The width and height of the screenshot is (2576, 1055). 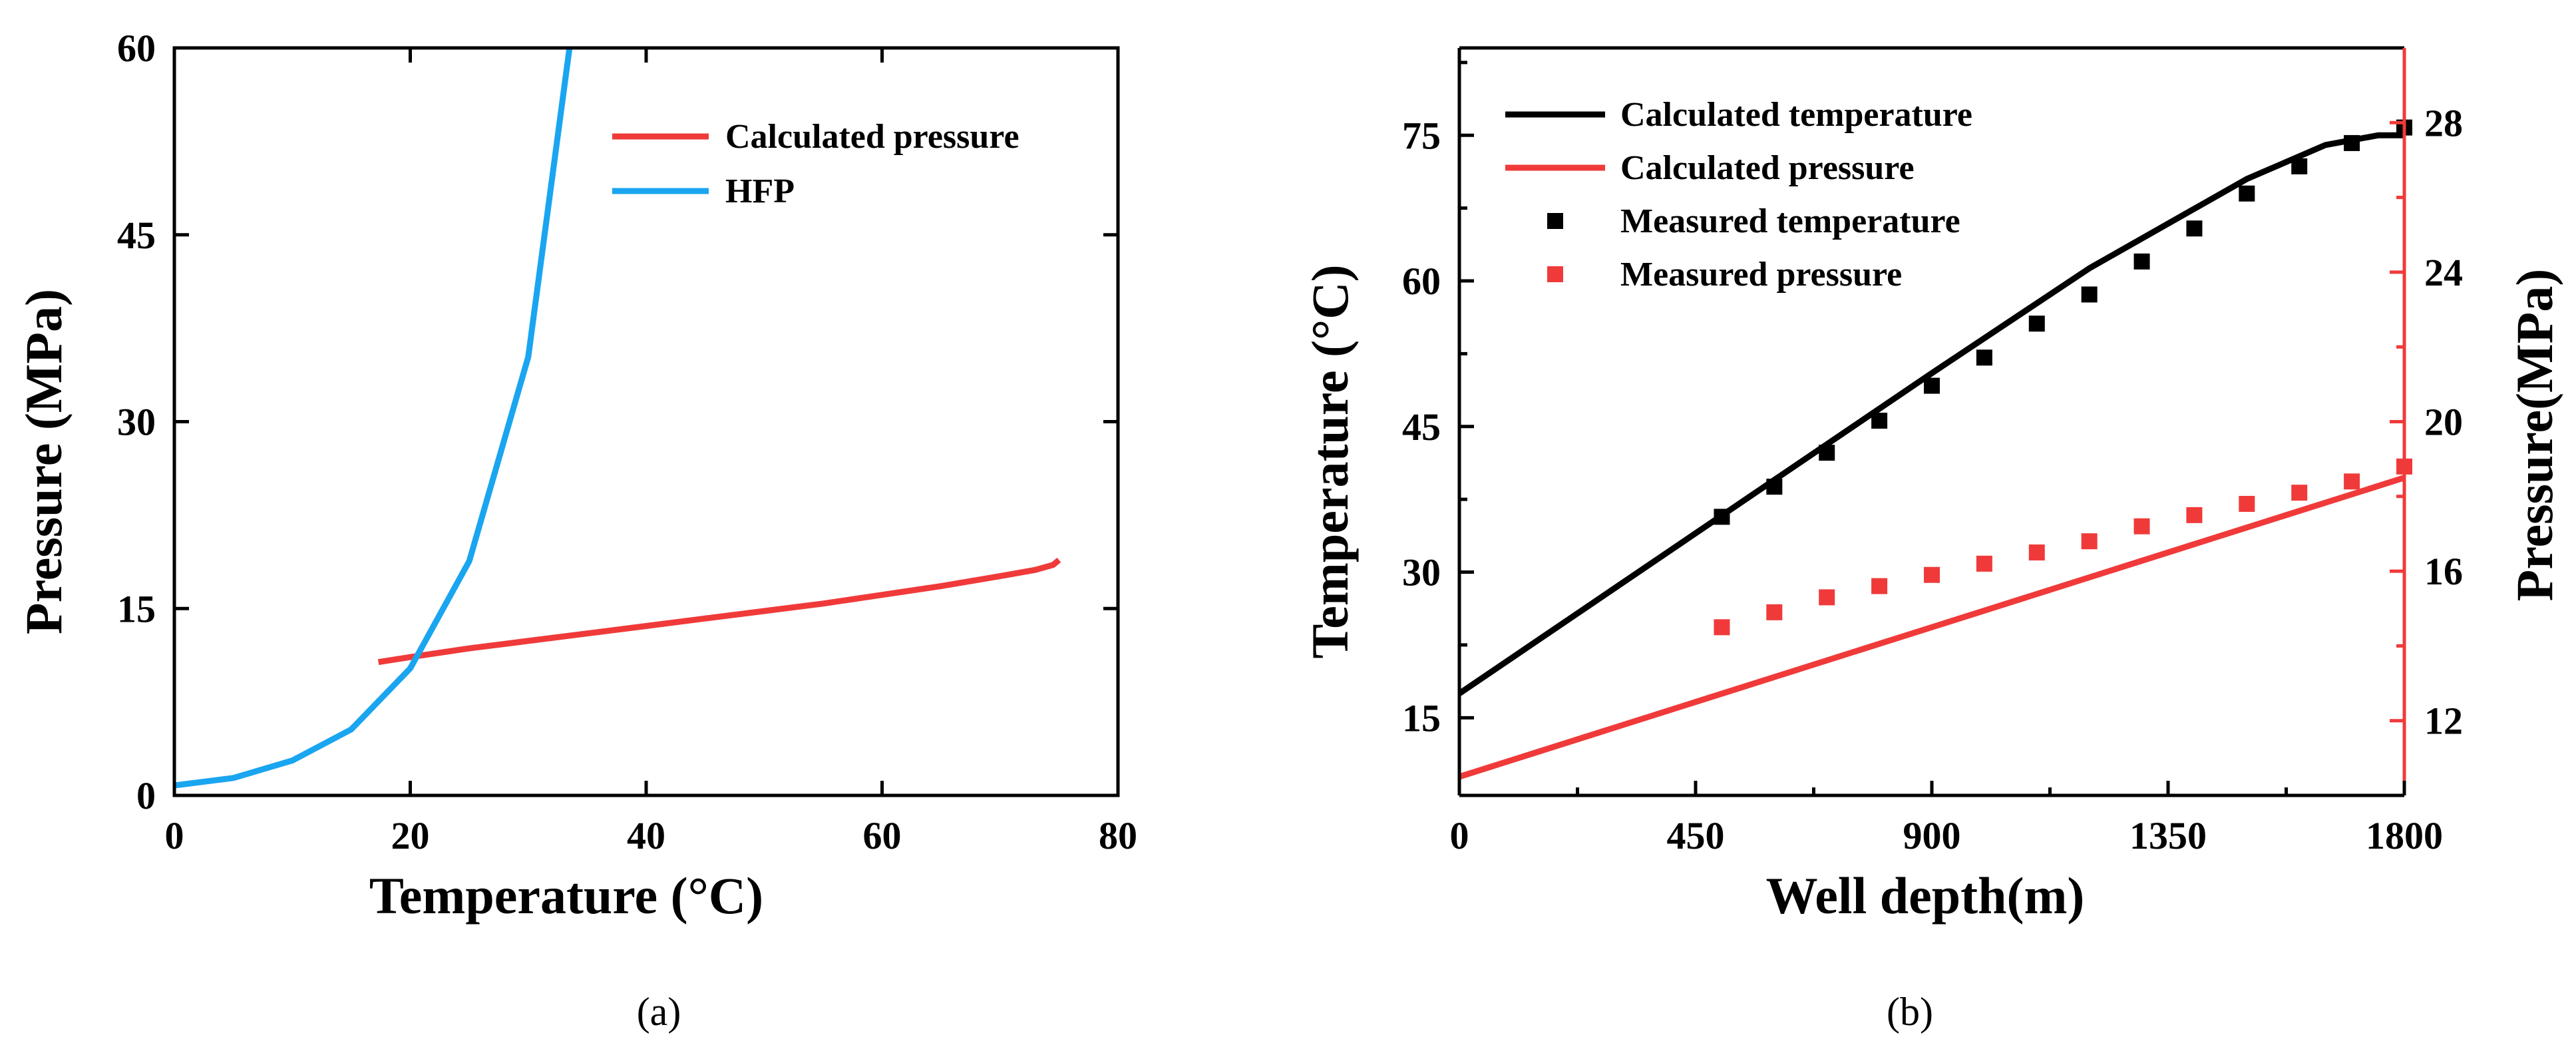 What do you see at coordinates (411, 835) in the screenshot?
I see `x-tick-label: 20` at bounding box center [411, 835].